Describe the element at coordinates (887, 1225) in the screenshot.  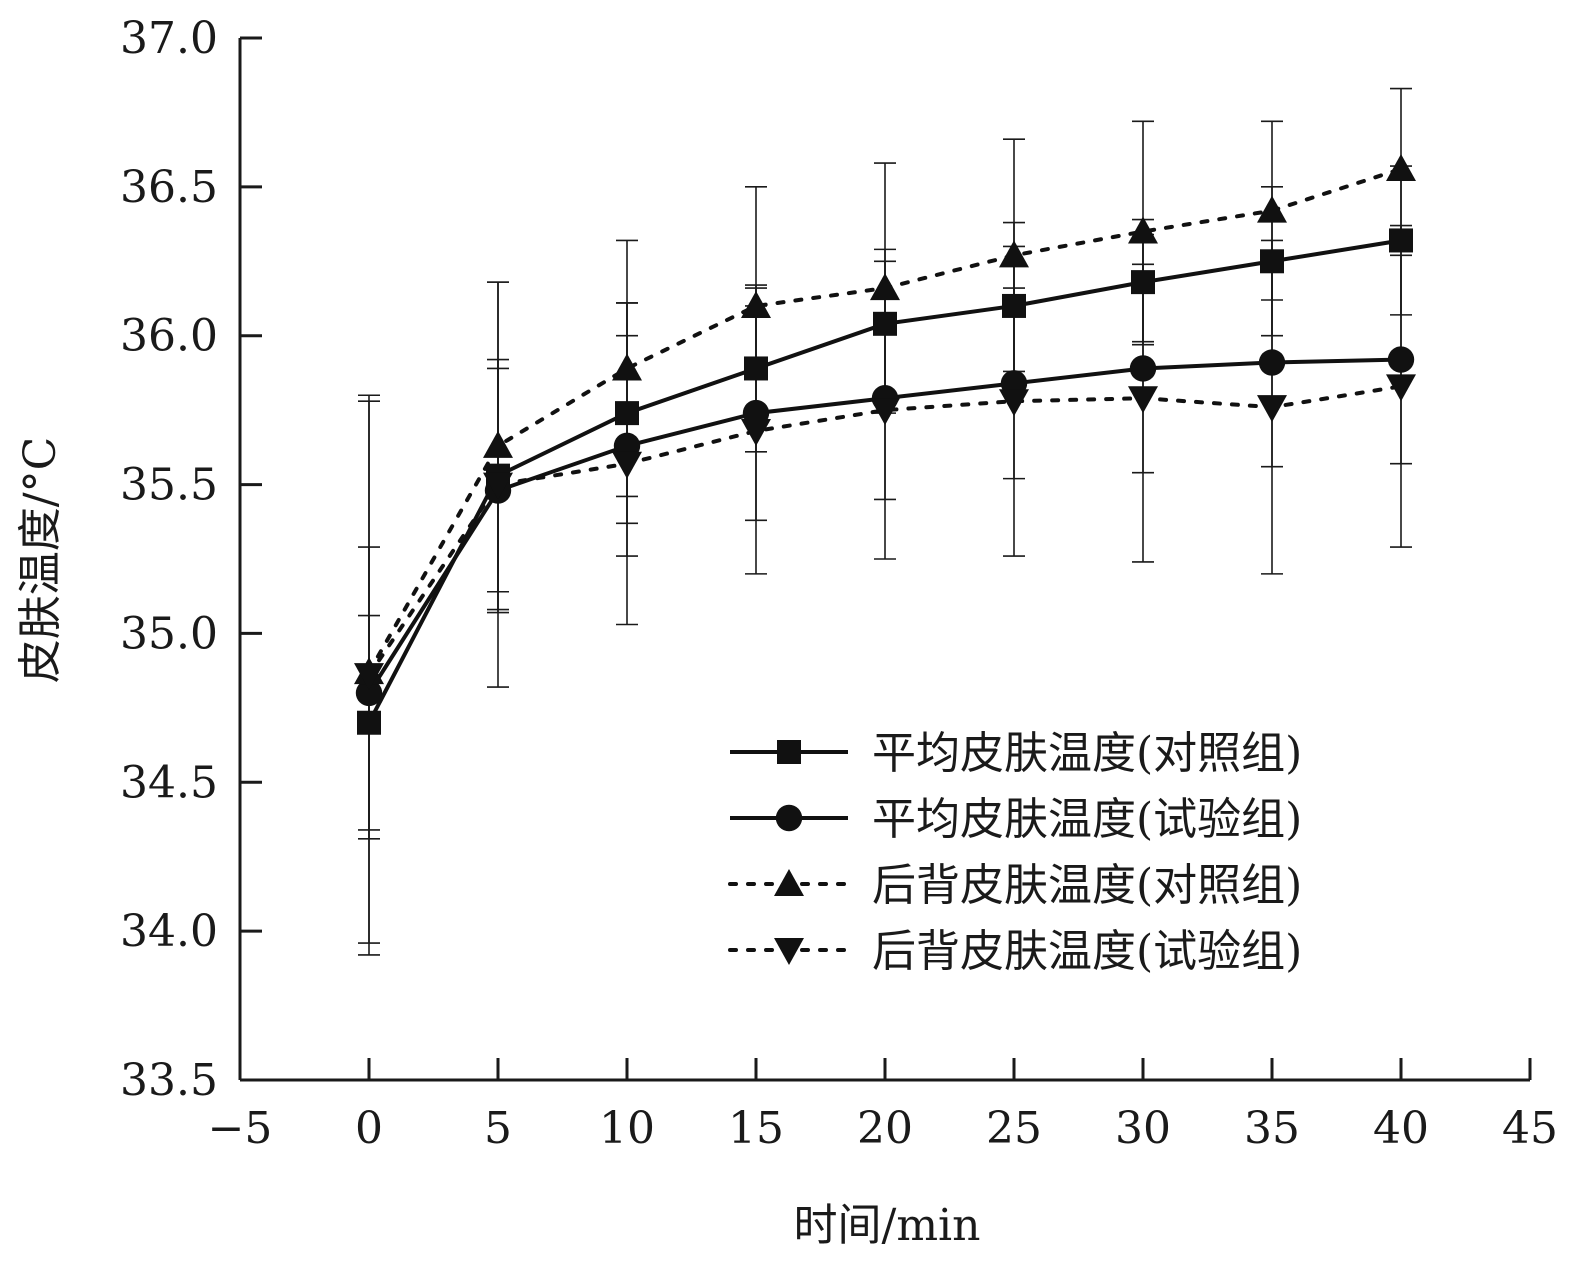
I see `x-axis-title: 时间/min` at that location.